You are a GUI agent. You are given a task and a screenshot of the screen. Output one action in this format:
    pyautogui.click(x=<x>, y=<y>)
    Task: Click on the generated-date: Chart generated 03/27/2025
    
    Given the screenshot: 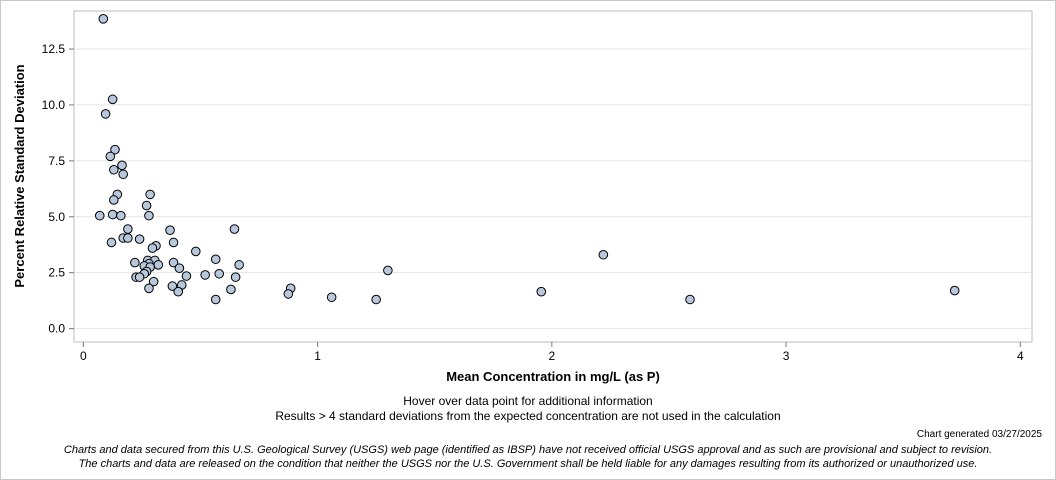 What is the action you would take?
    pyautogui.click(x=979, y=434)
    